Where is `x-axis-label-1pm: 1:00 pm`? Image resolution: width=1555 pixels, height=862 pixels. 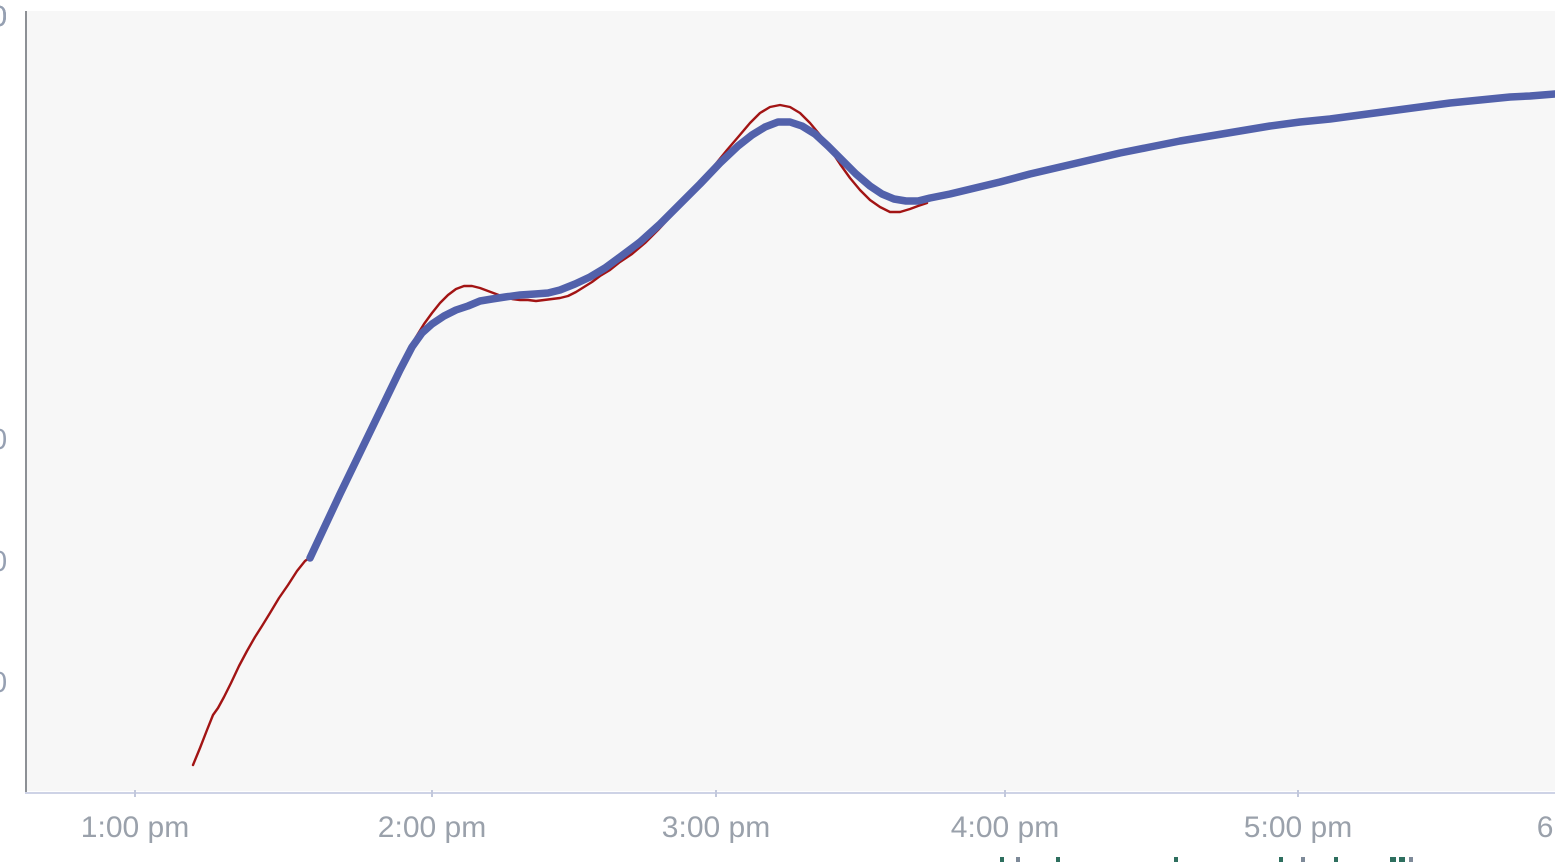 x-axis-label-1pm: 1:00 pm is located at coordinates (135, 827).